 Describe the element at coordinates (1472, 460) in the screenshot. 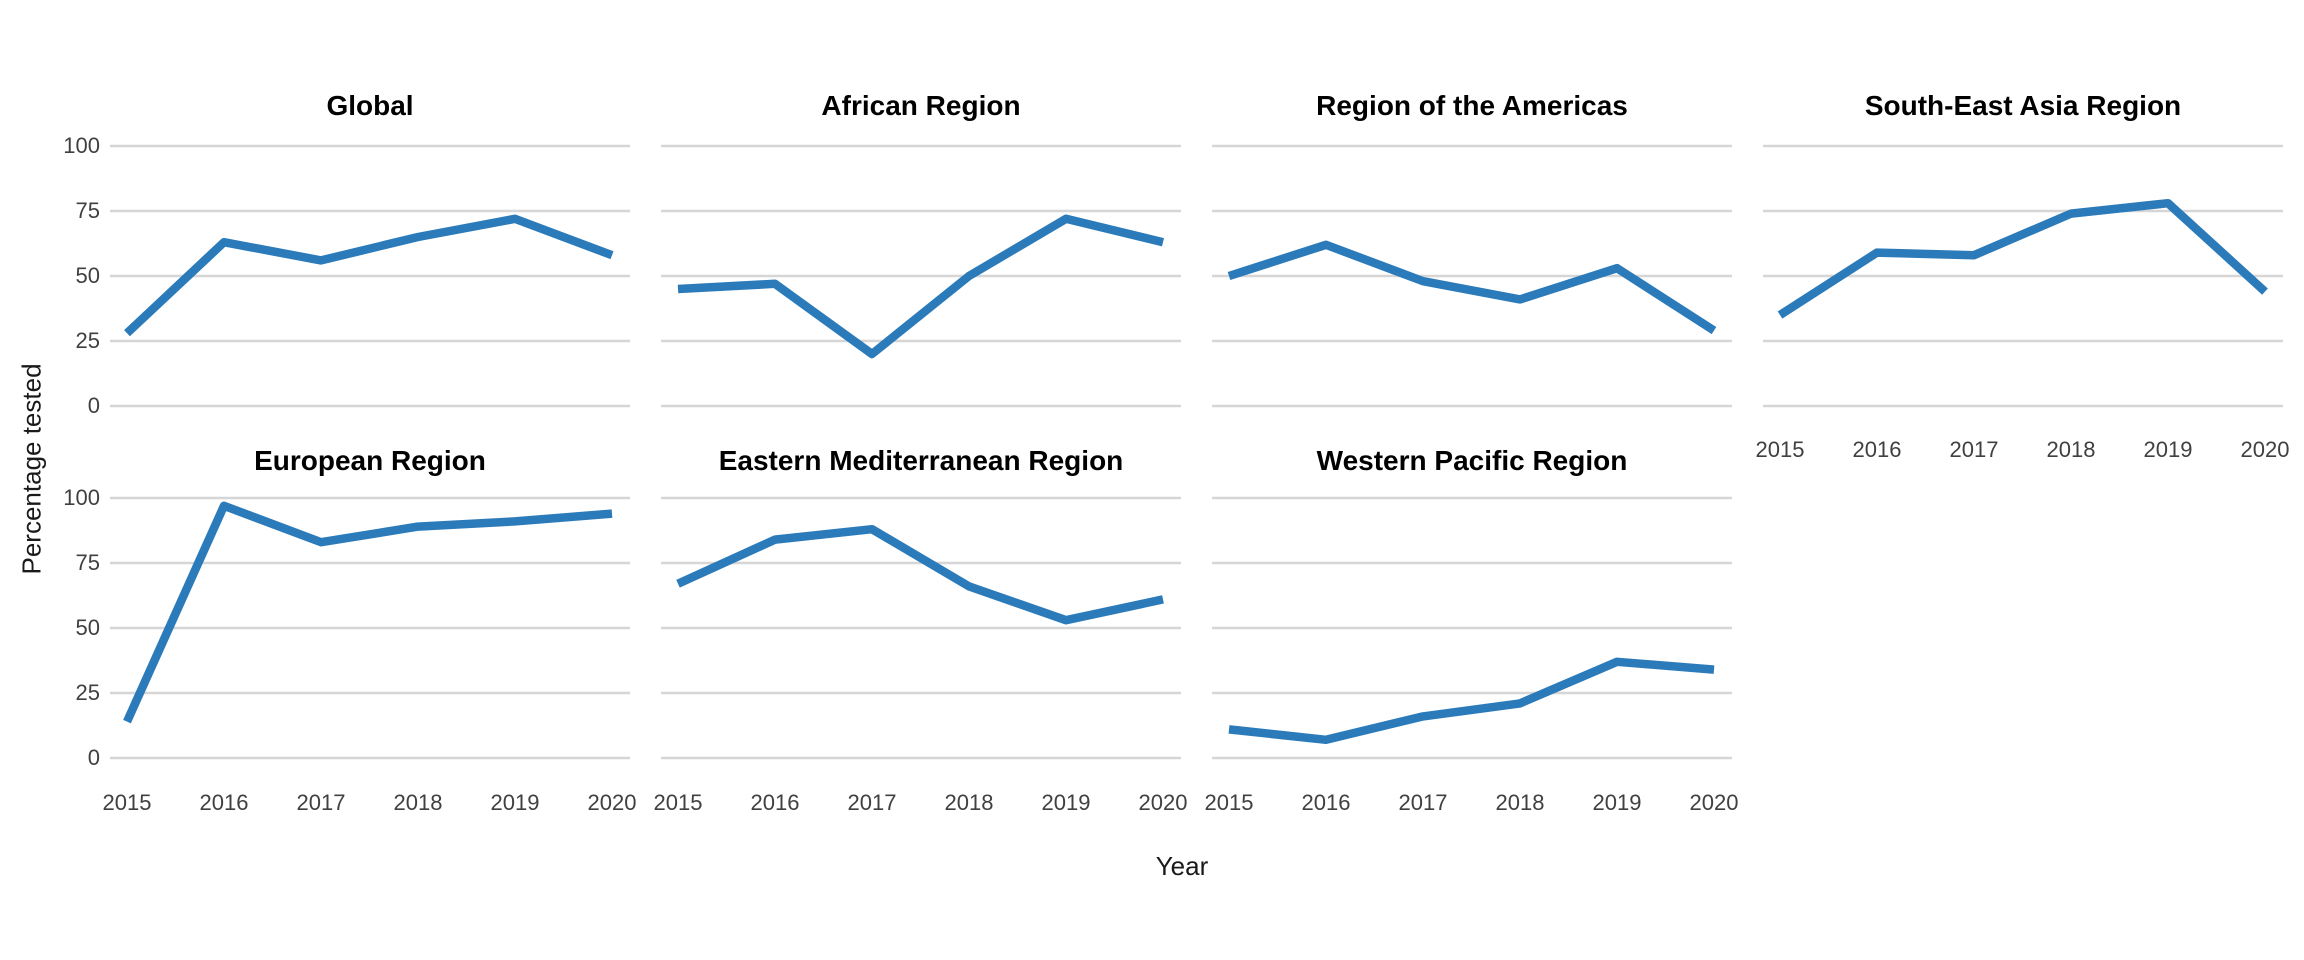

I see `facet-title: Western Pacific Region` at that location.